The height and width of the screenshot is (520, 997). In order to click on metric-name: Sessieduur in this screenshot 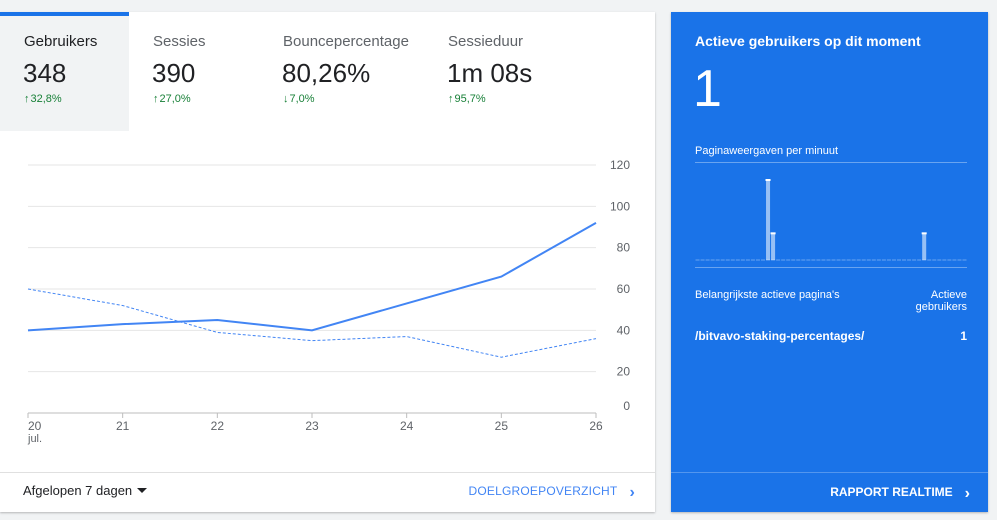, I will do `click(486, 41)`.